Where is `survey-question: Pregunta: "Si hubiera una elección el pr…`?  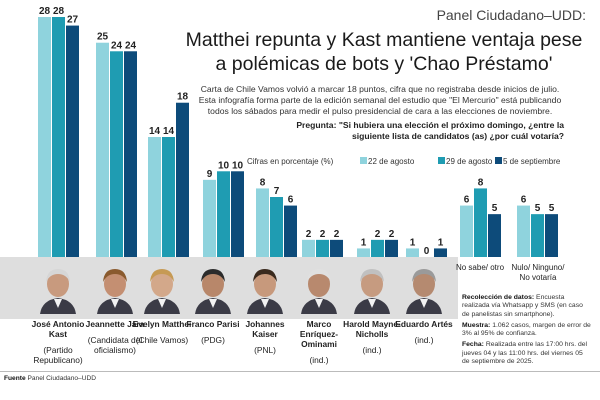
survey-question: Pregunta: "Si hubiera una elección el pr… is located at coordinates (430, 130).